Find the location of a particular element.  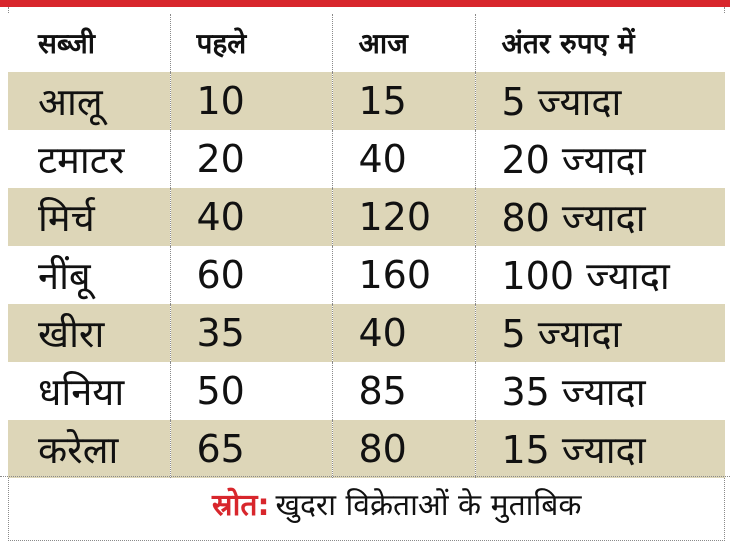

cell-difference: 20 ज्यादा is located at coordinates (599, 159).